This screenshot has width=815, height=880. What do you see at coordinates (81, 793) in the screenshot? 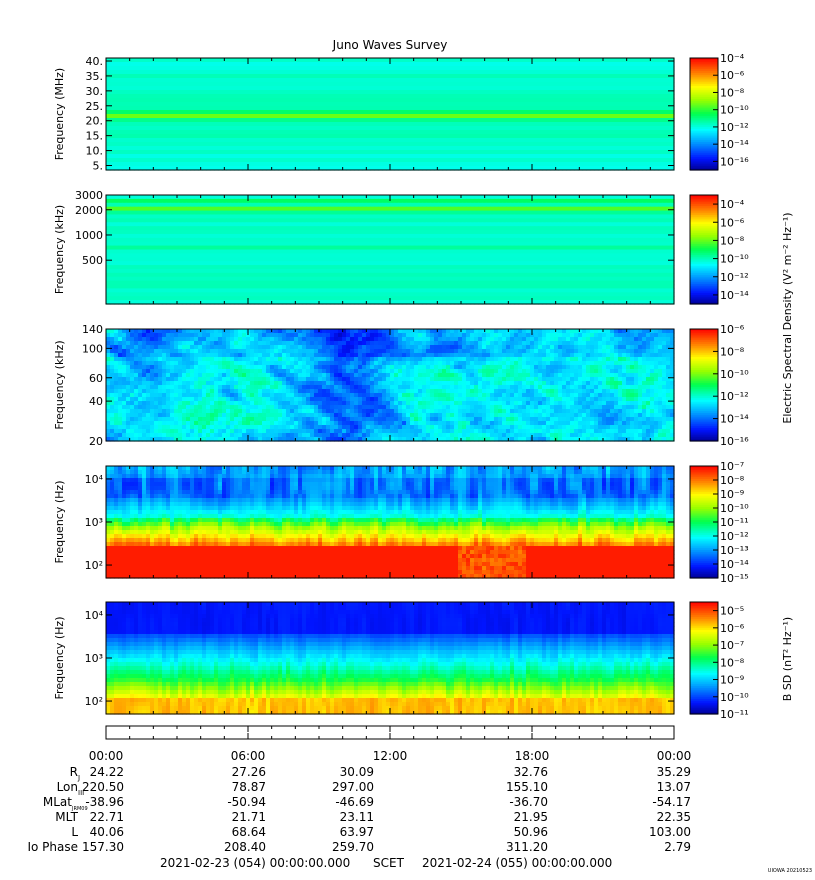
I see `ephemeris-row-sub: III` at bounding box center [81, 793].